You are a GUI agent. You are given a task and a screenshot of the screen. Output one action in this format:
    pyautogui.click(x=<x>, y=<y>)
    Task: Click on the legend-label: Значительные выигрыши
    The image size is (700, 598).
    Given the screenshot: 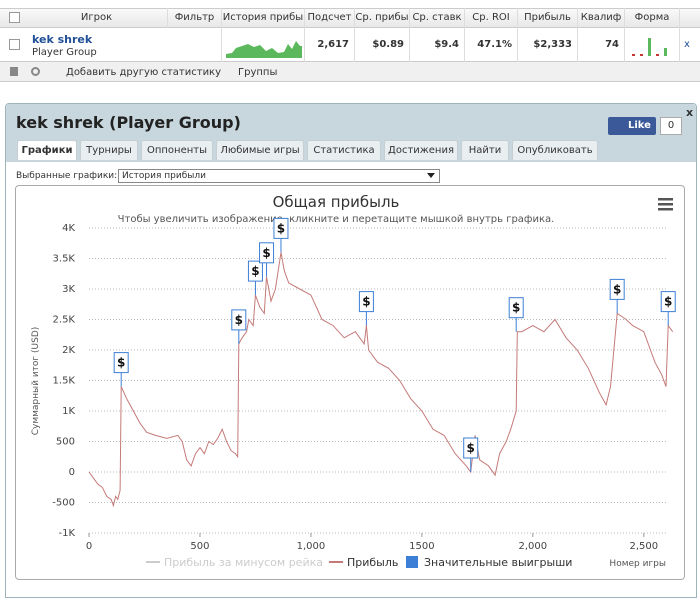 What is the action you would take?
    pyautogui.click(x=498, y=562)
    